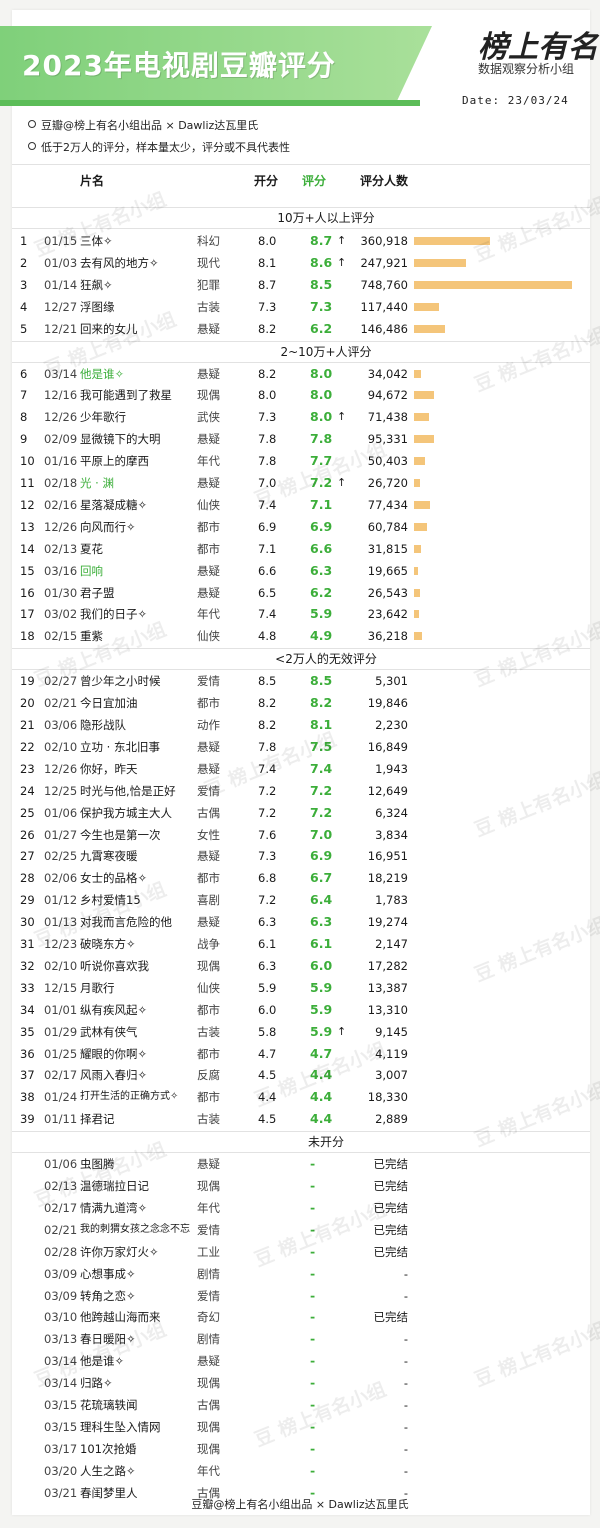 The width and height of the screenshot is (600, 1528). Describe the element at coordinates (387, 417) in the screenshot. I see `row-rating-count: 71,438` at that location.